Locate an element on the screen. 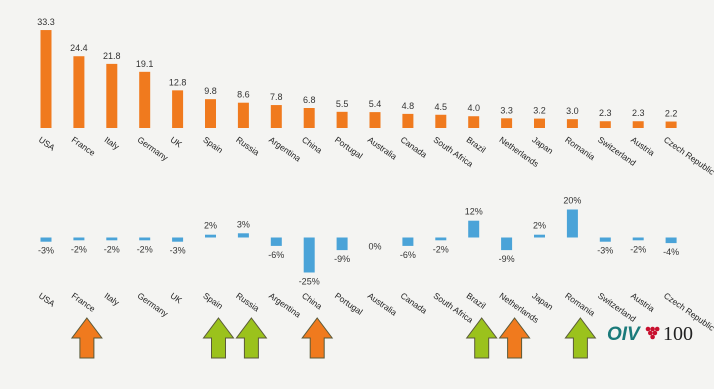 The width and height of the screenshot is (714, 389). top-bar-france is located at coordinates (78, 92).